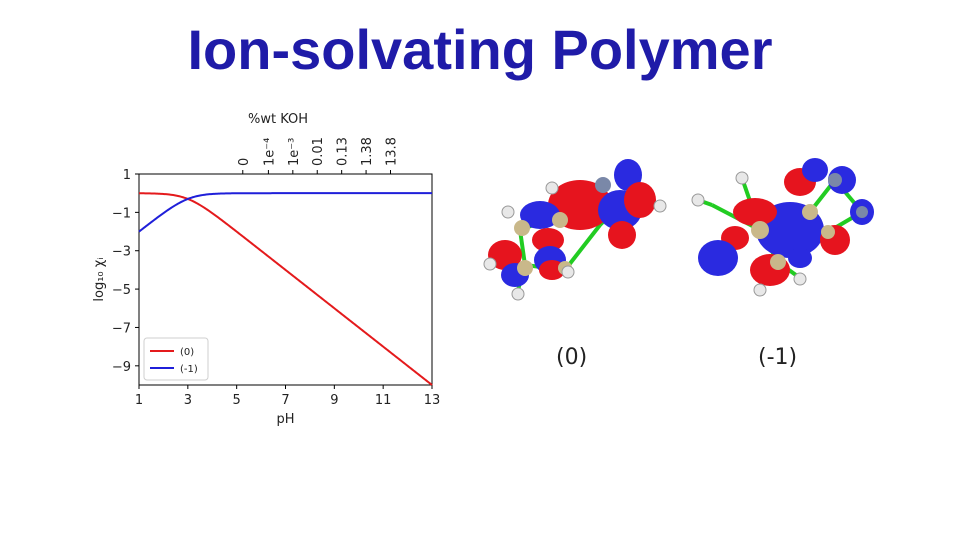 This screenshot has width=960, height=540. What do you see at coordinates (121, 328) in the screenshot?
I see `y-tick-label: −7` at bounding box center [121, 328].